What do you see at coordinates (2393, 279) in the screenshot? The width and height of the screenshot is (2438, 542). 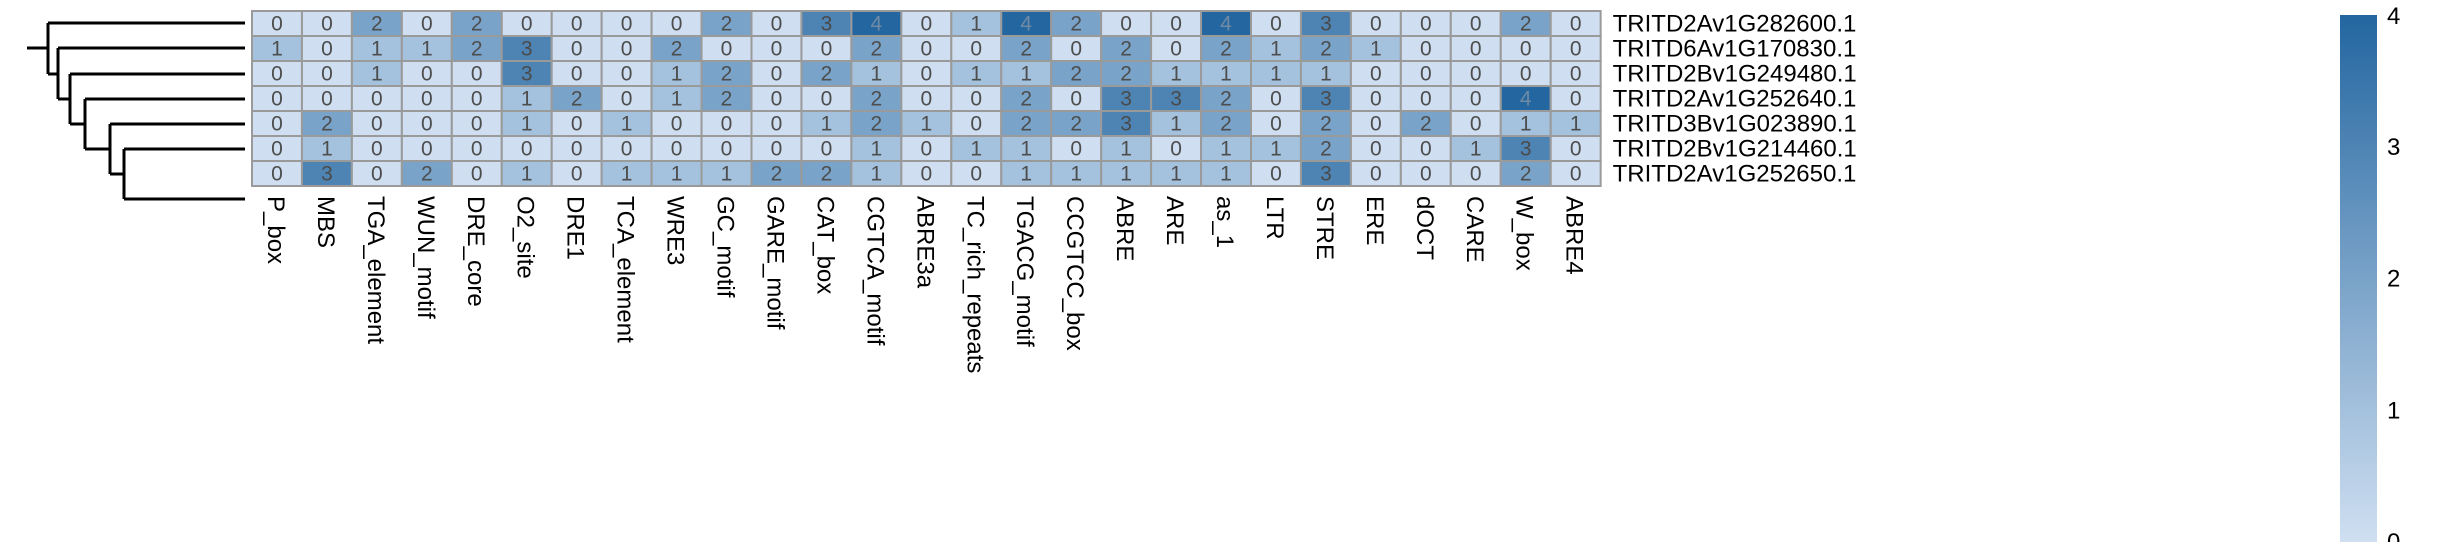 I see `color-scale-tick-label: 2` at bounding box center [2393, 279].